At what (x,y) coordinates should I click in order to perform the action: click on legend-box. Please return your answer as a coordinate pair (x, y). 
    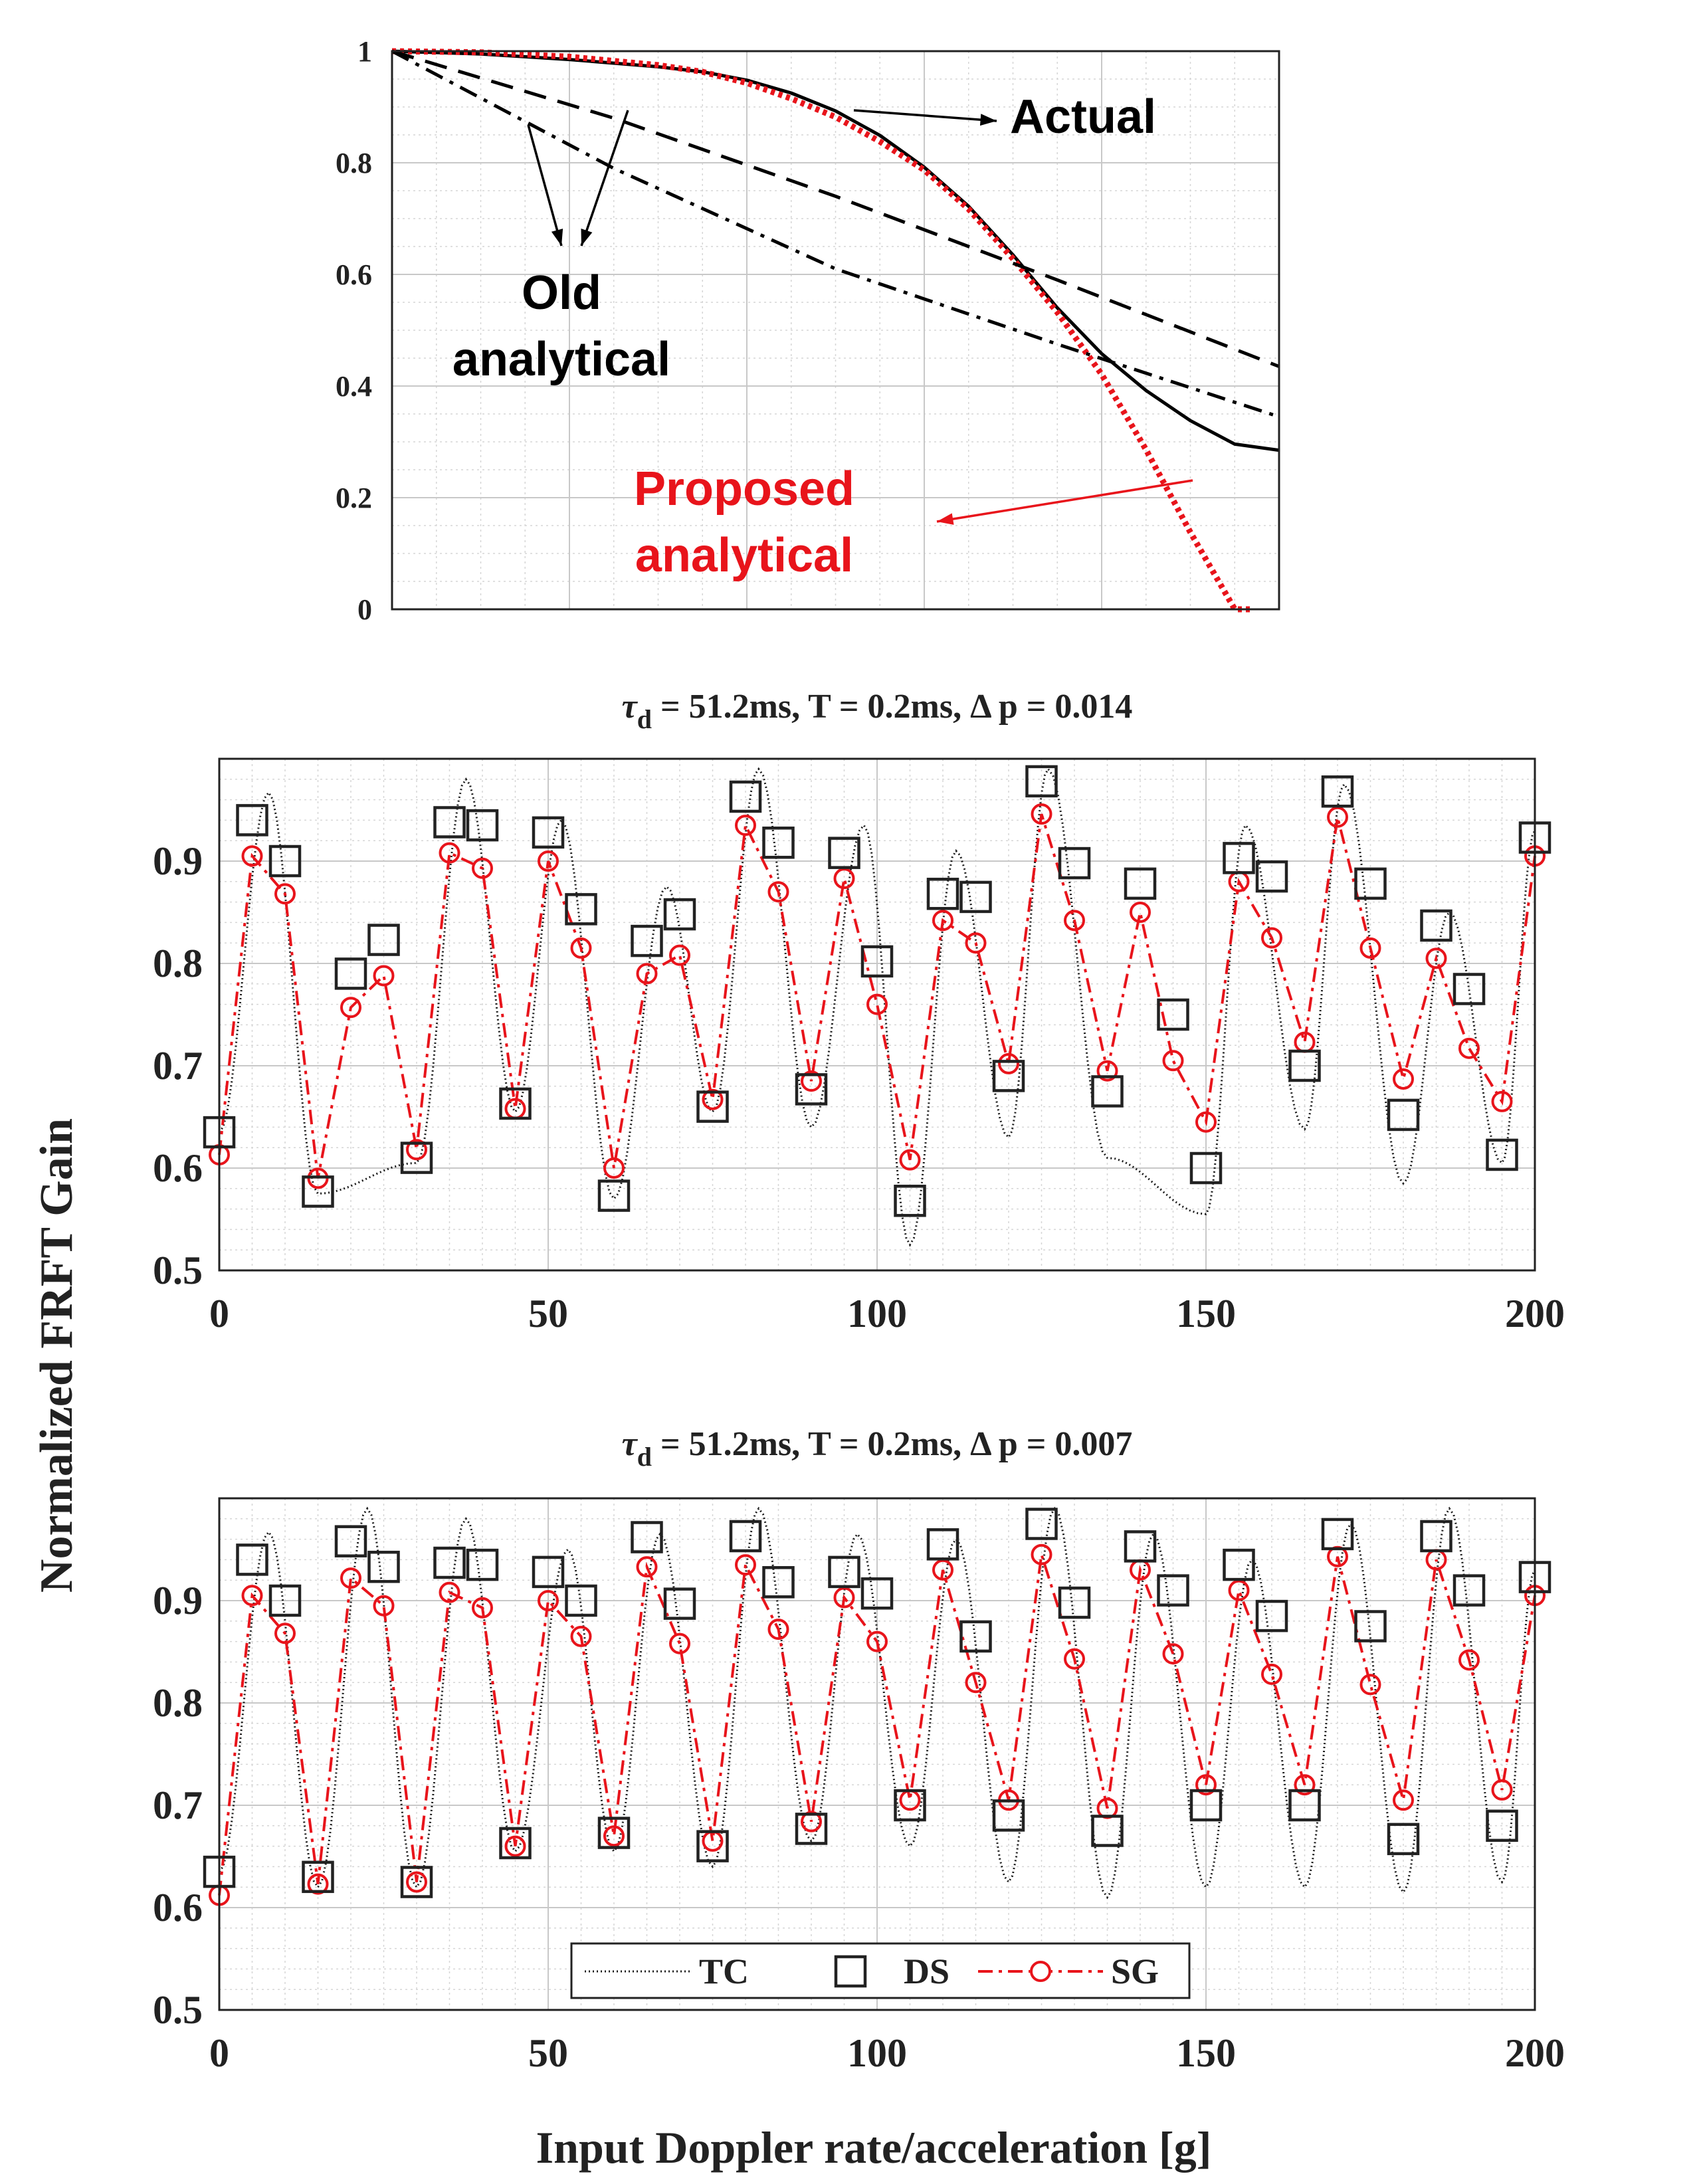
    Looking at the image, I should click on (880, 1970).